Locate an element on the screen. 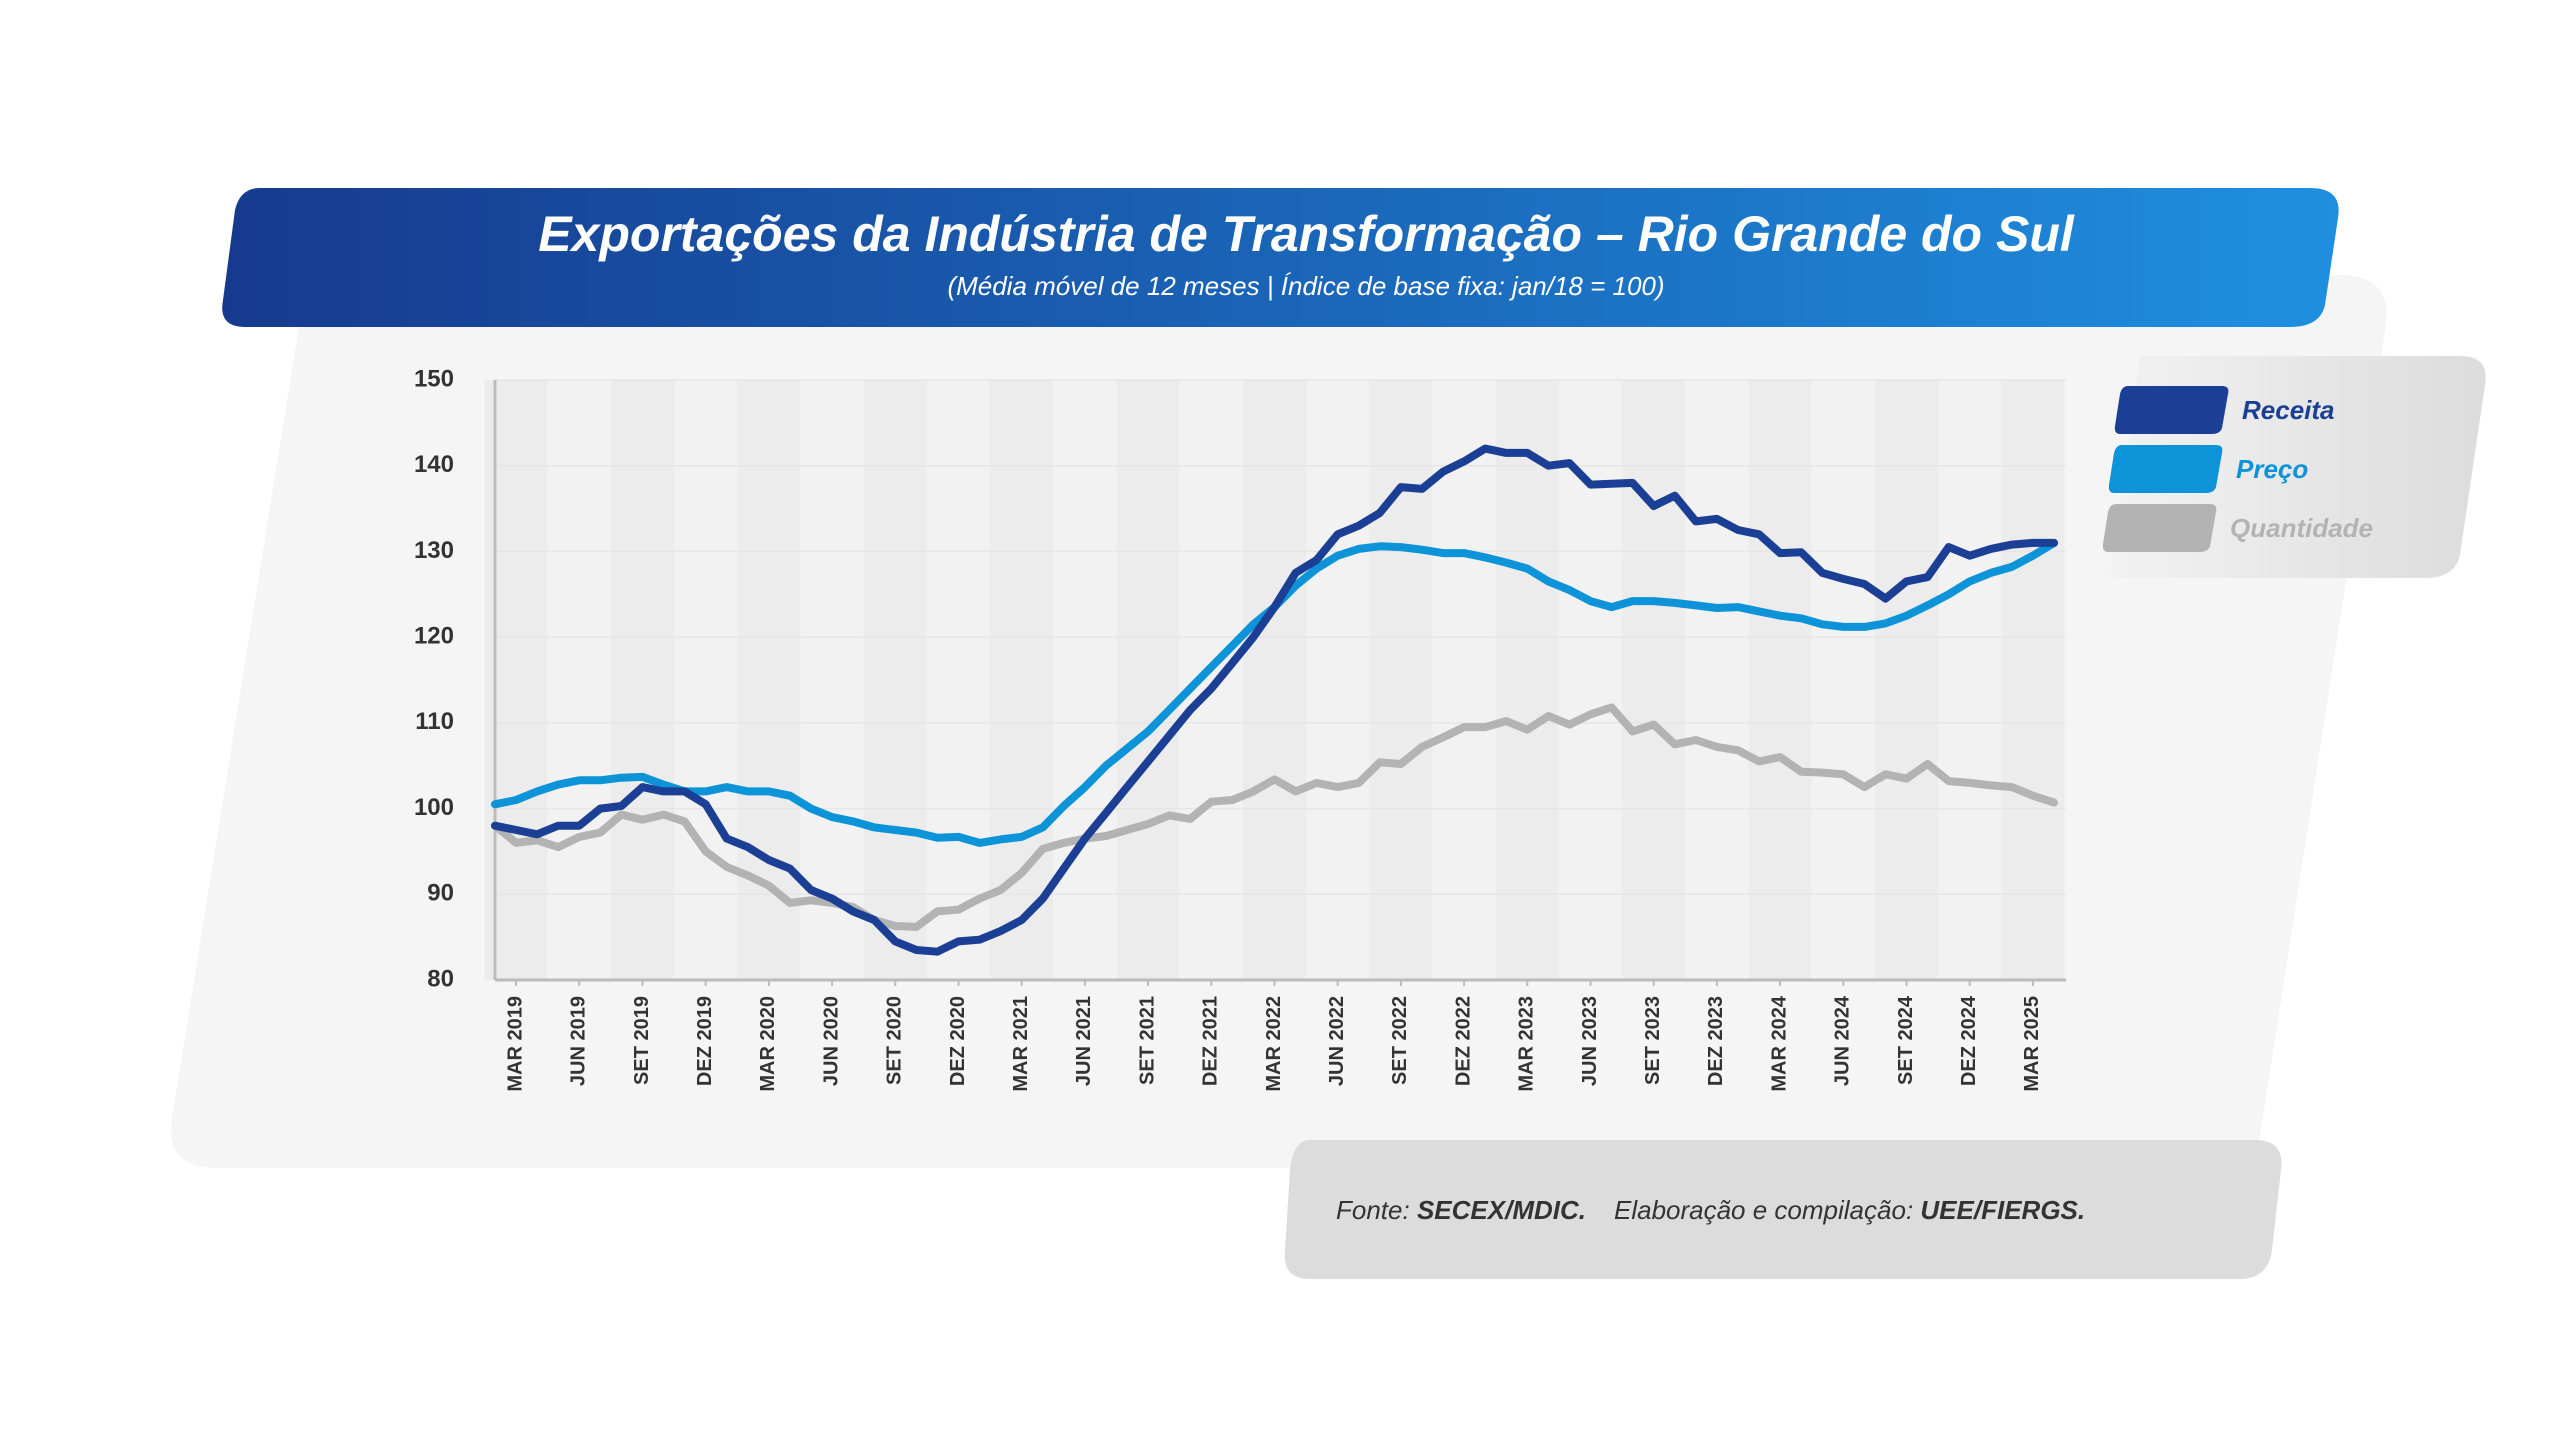  x-tick-label: MAR 2023 is located at coordinates (1527, 1044).